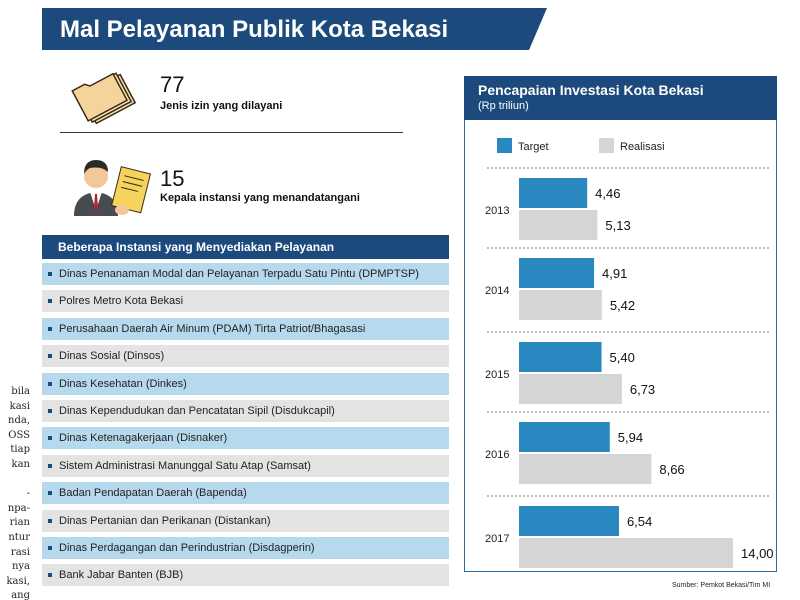 The width and height of the screenshot is (800, 600). Describe the element at coordinates (172, 84) in the screenshot. I see `permits-count: 77` at that location.